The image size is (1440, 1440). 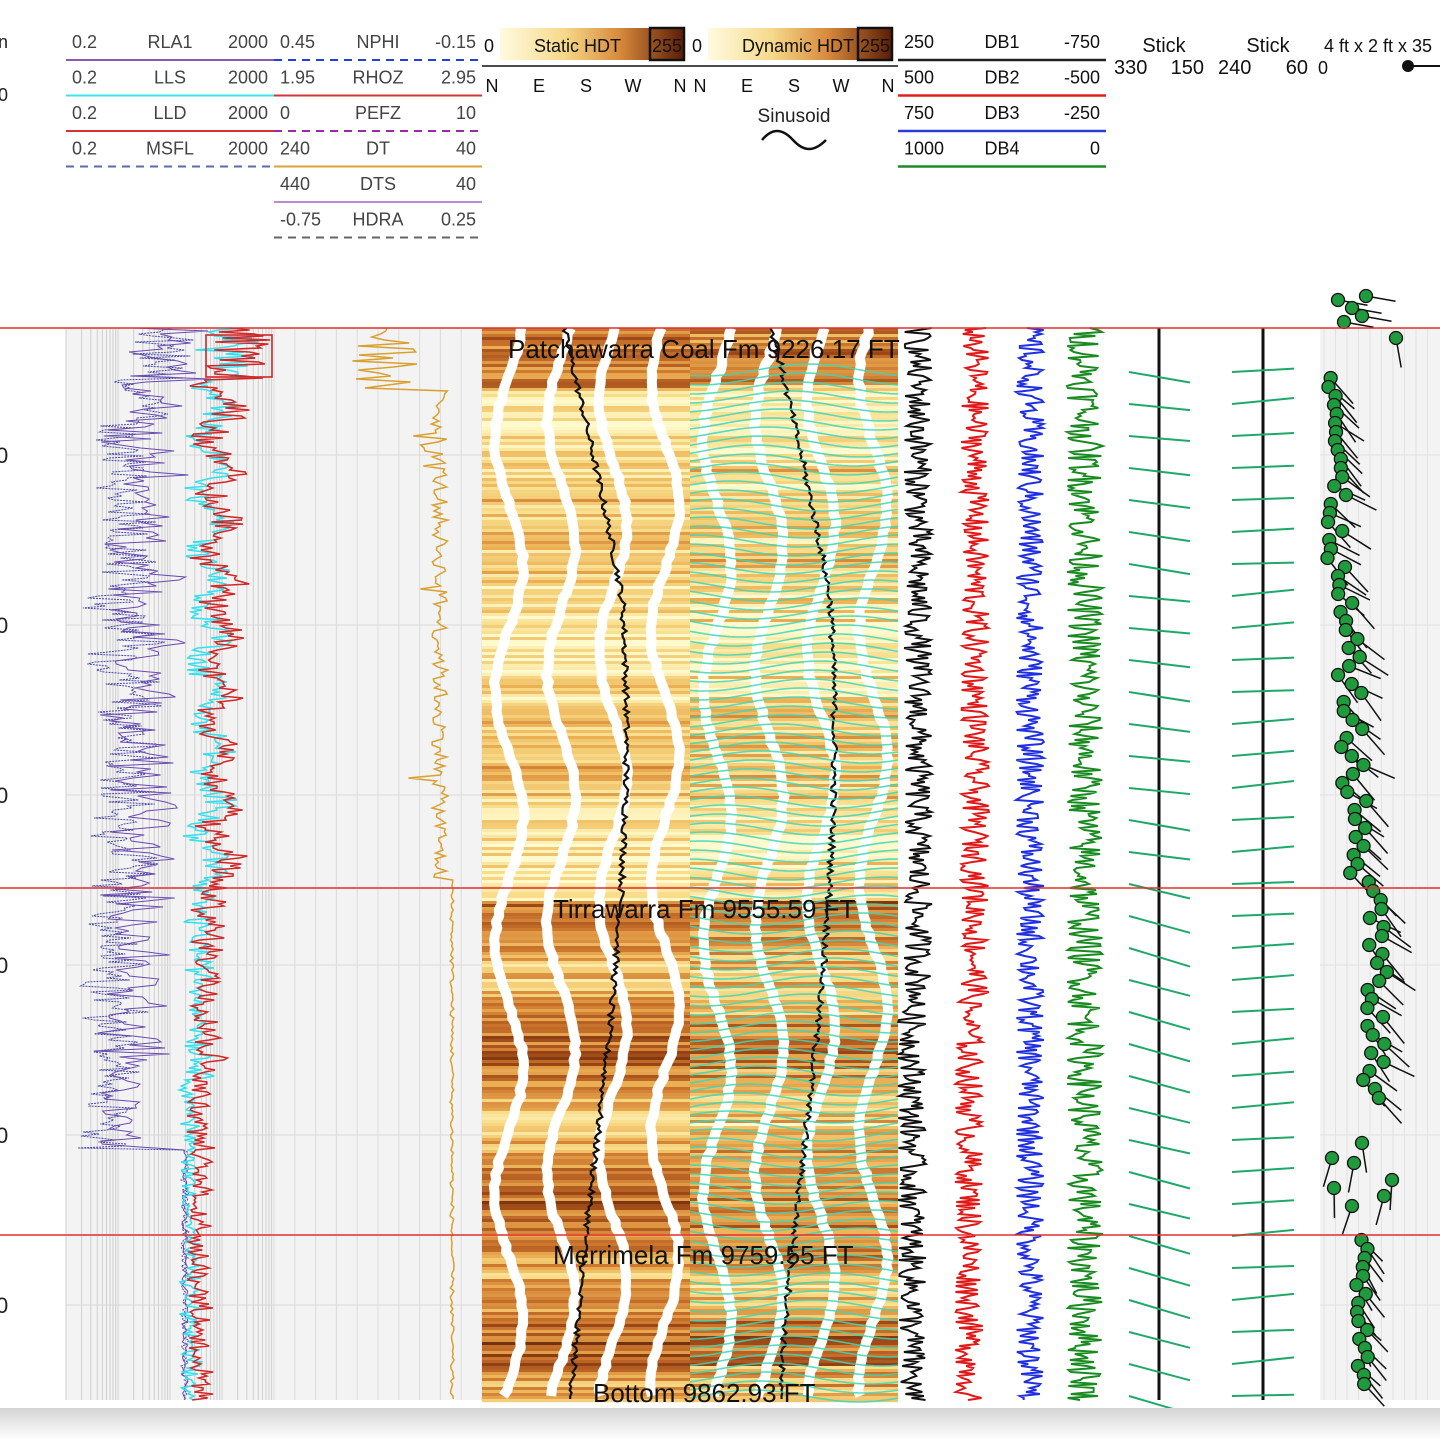 I want to click on curve-db1, so click(x=915, y=864).